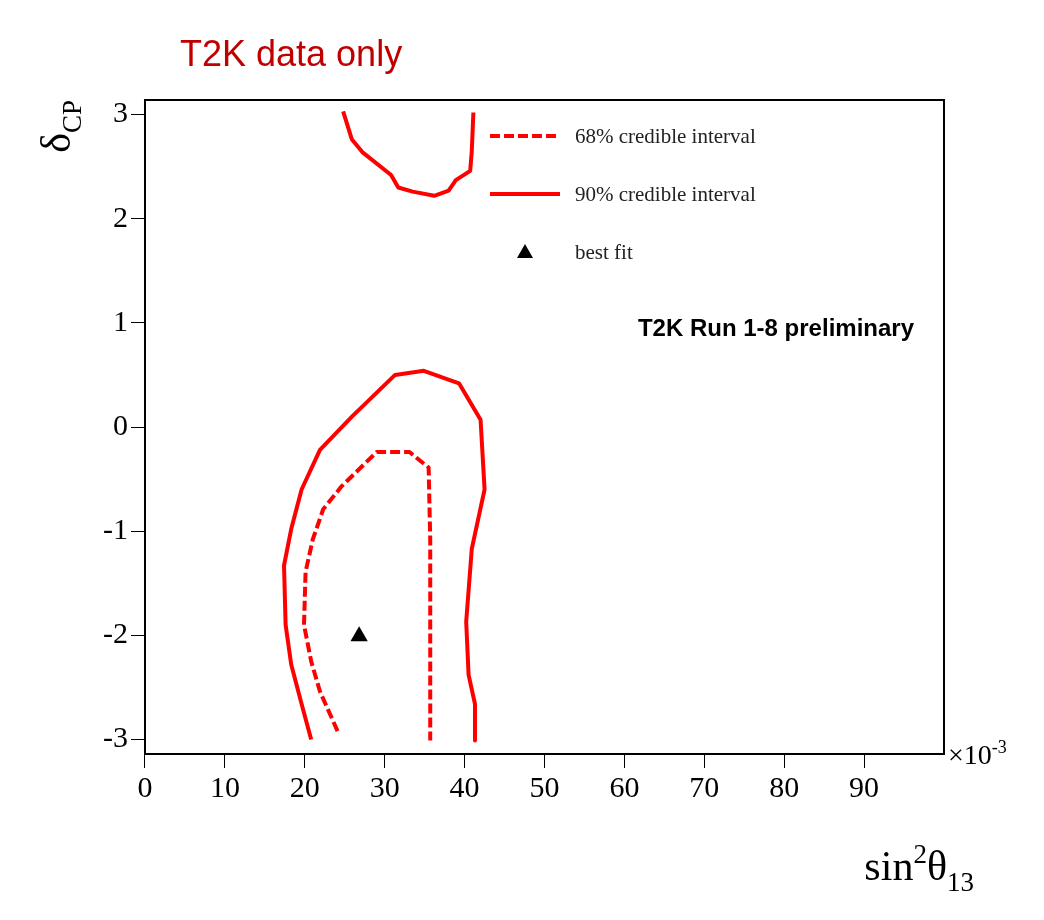  I want to click on x-tick-label: 10, so click(224, 786).